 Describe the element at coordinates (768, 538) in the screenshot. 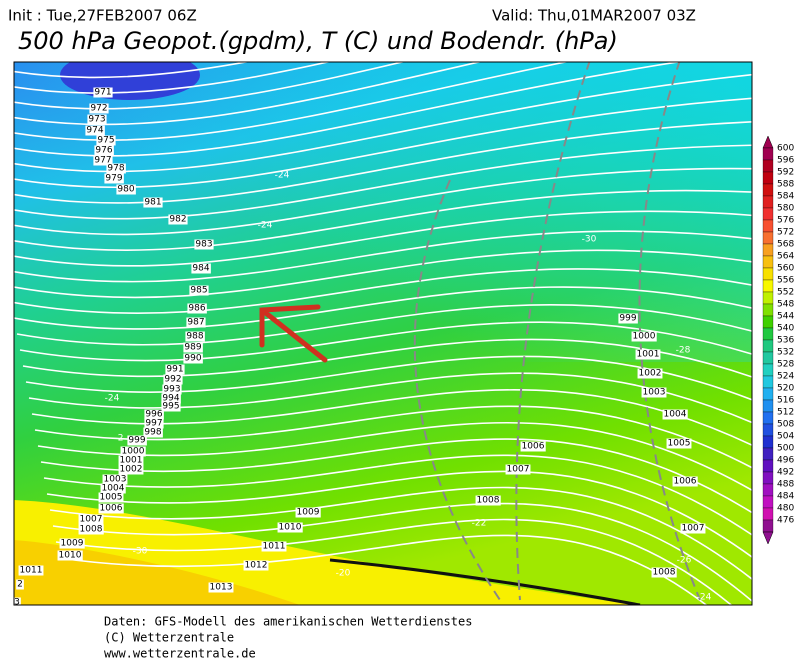

I see `legend-tip-bottom` at that location.